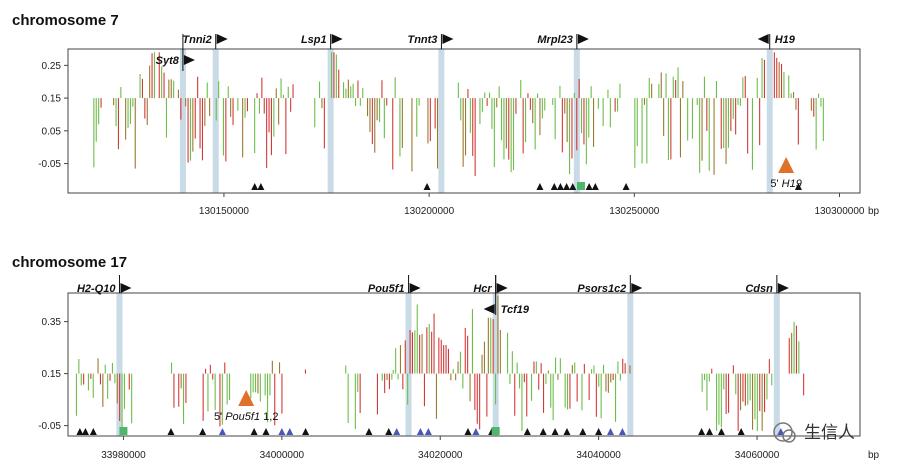 The image size is (906, 470). I want to click on x-axis-unit: bp, so click(874, 211).